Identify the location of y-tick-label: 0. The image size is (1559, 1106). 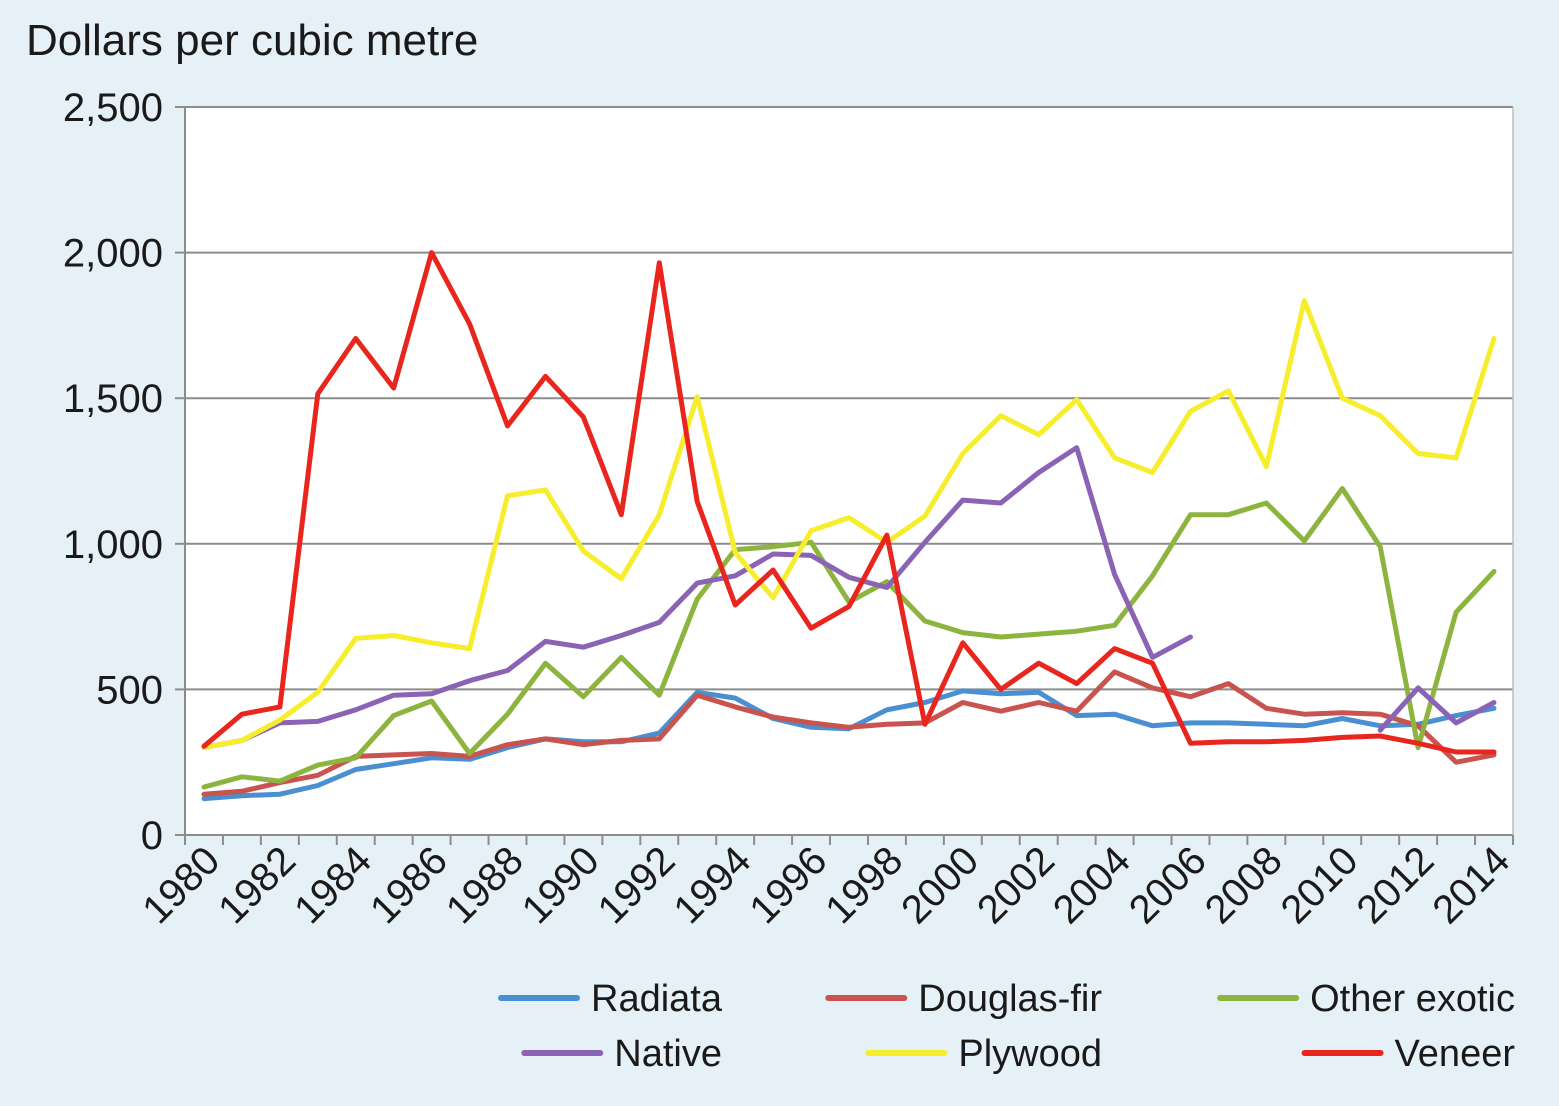
(152, 836).